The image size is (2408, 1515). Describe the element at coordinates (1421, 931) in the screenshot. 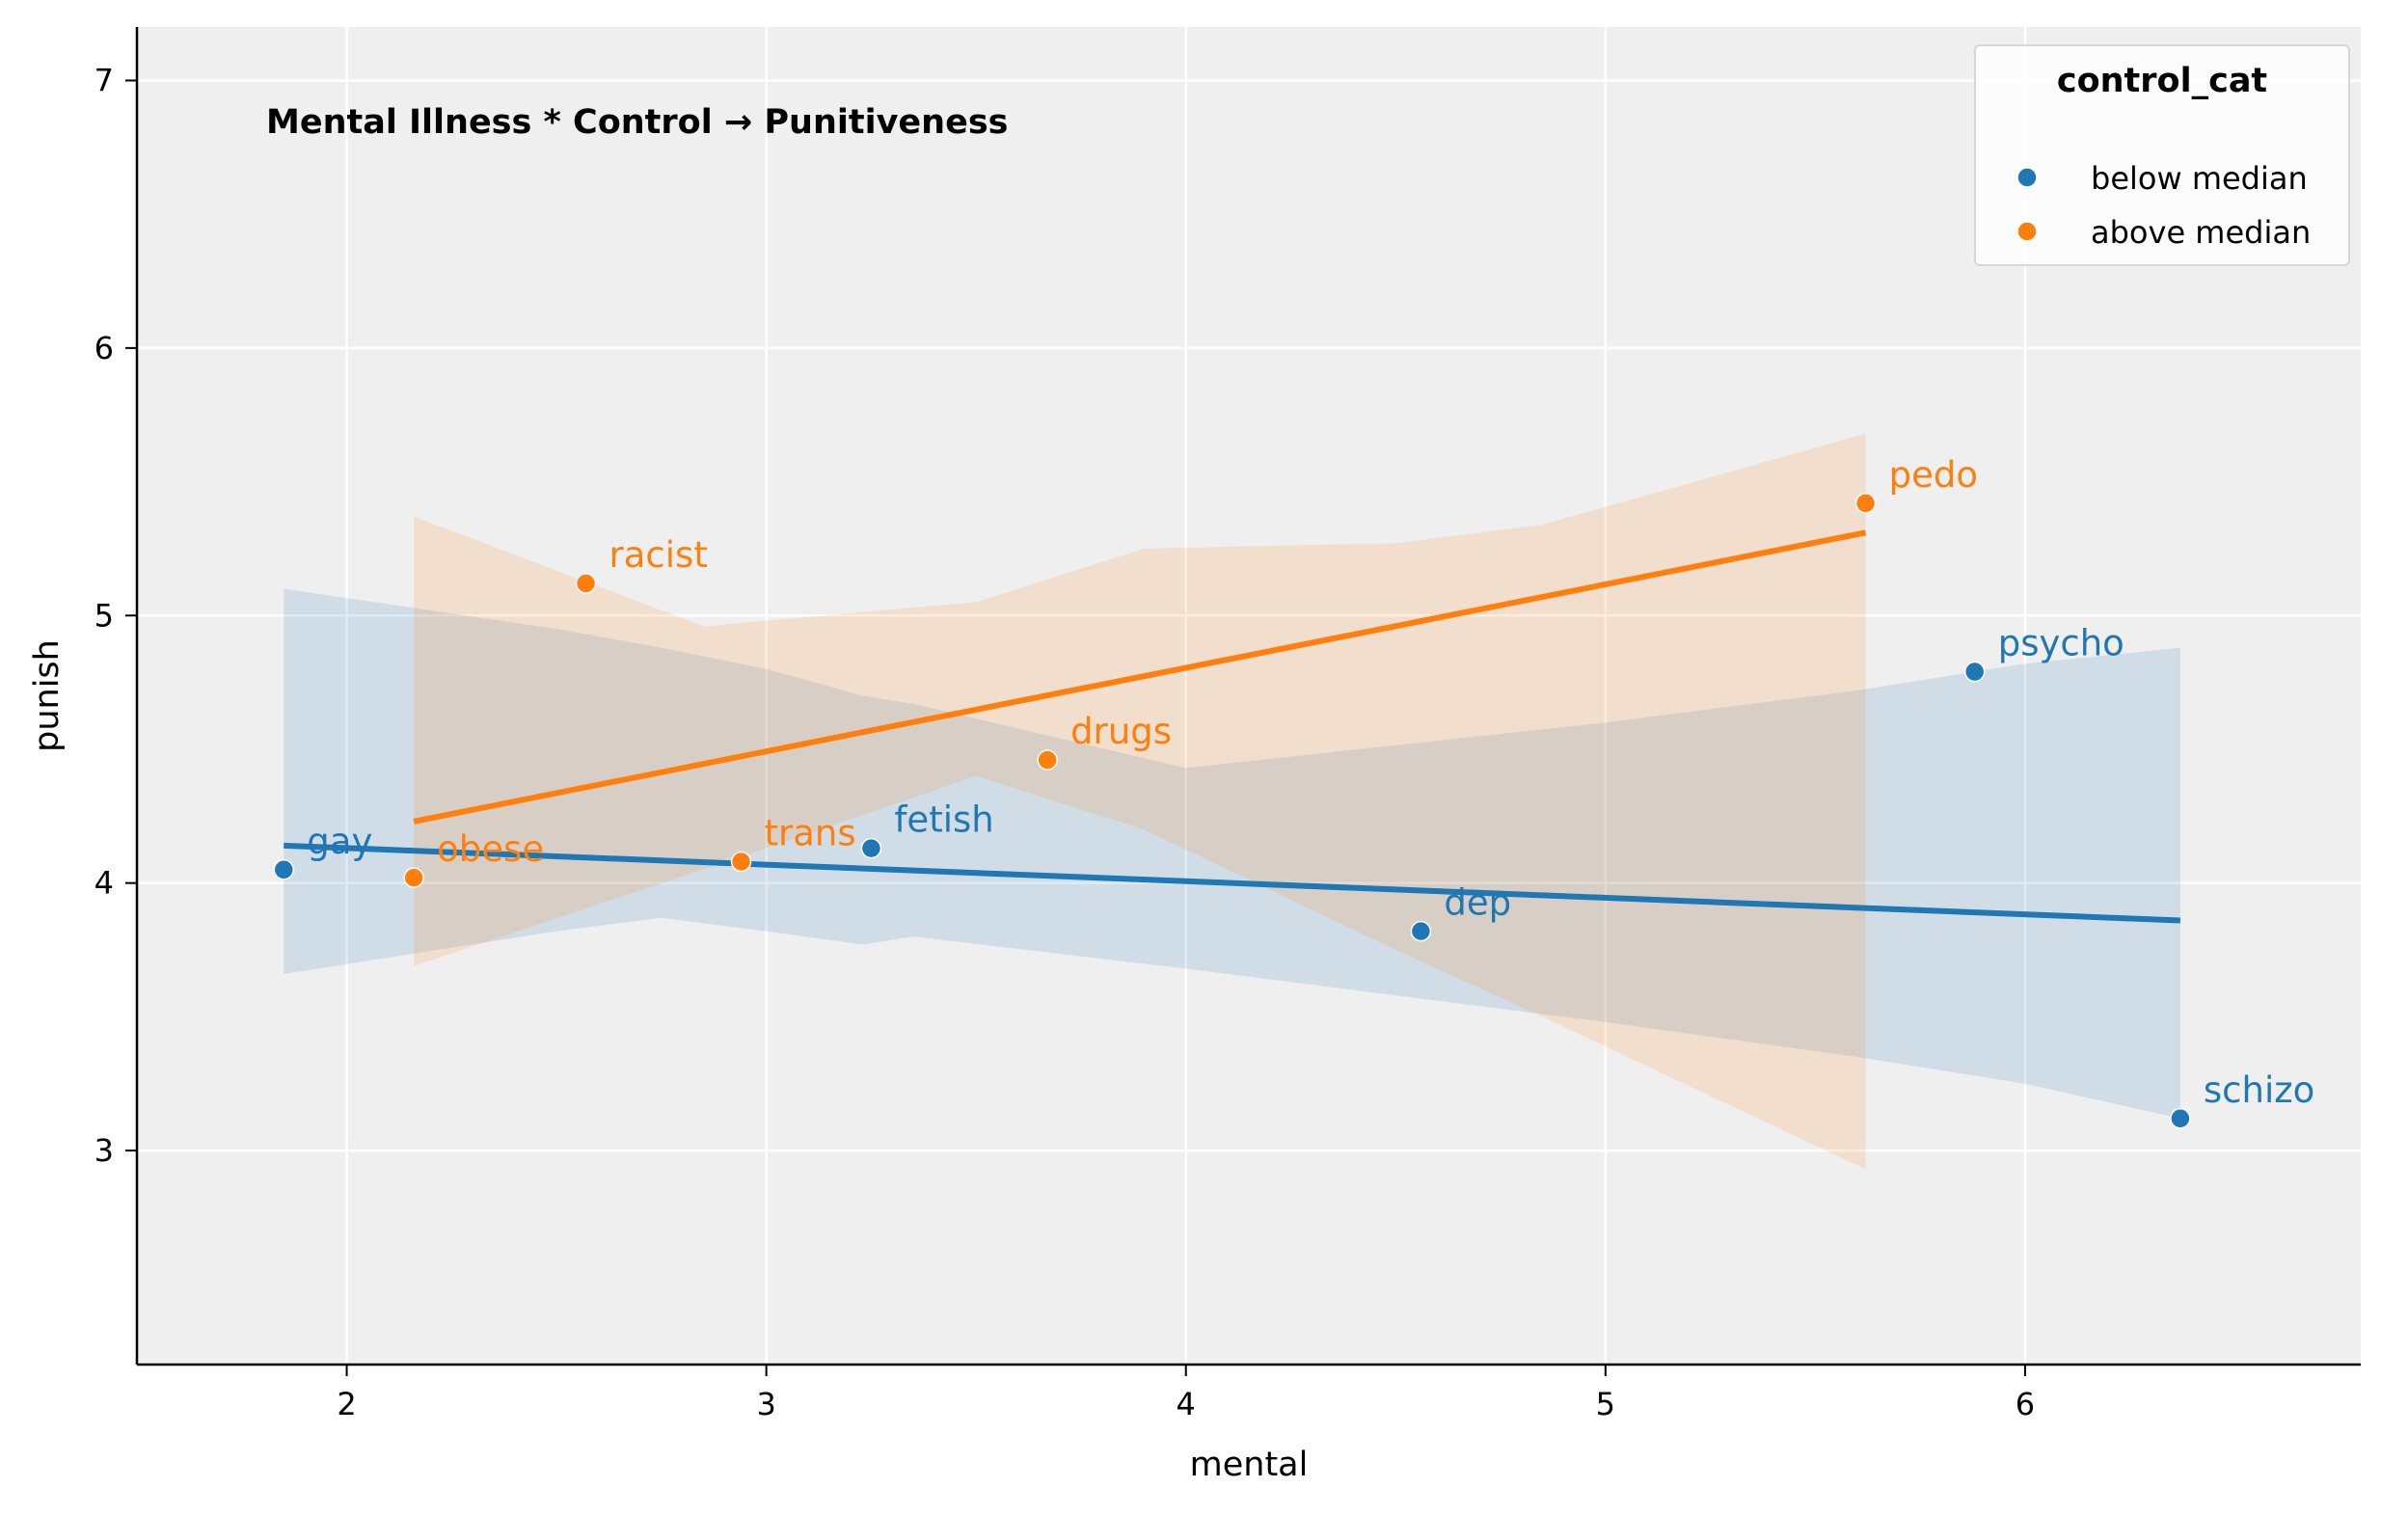

I see `point-dep` at that location.